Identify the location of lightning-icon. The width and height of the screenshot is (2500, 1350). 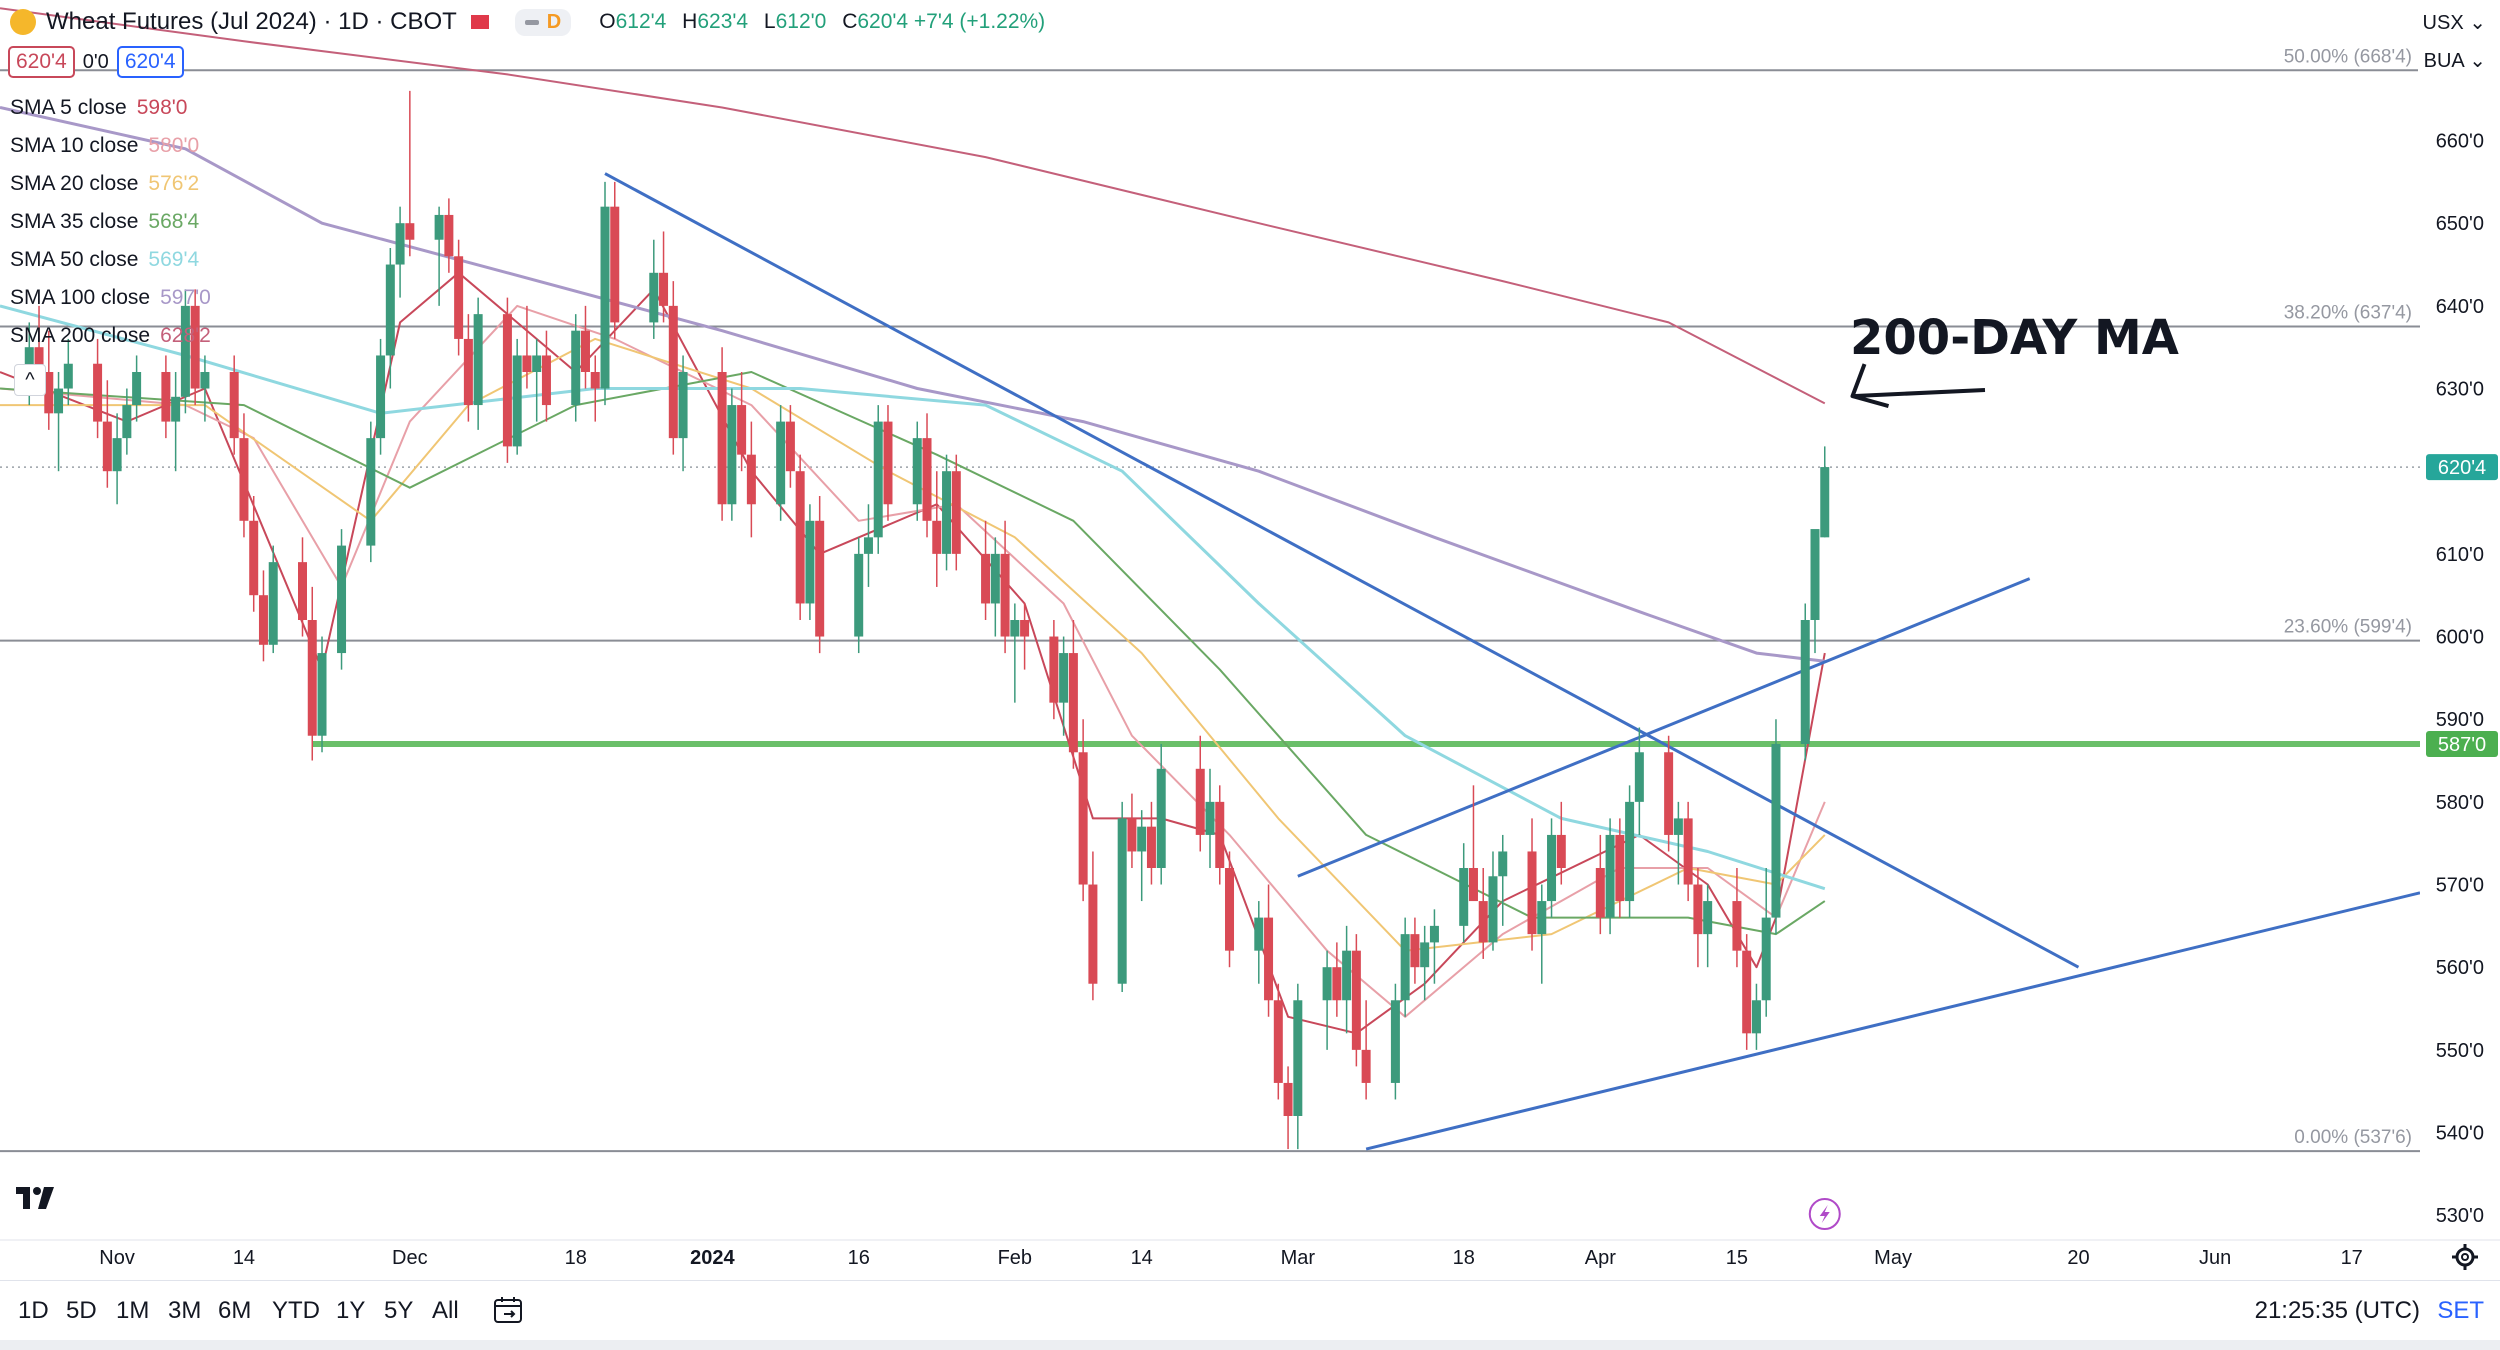
(1824, 1214).